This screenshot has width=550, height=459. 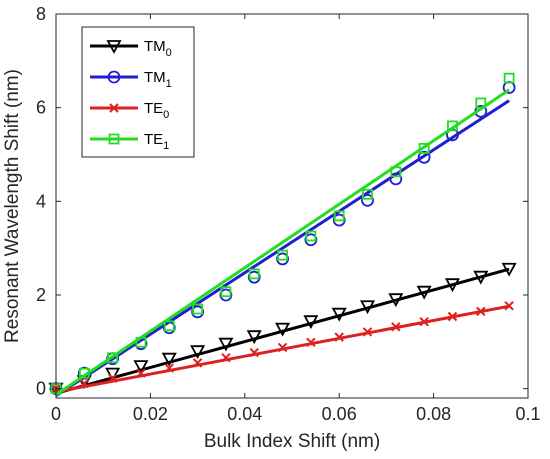 I want to click on legend-item-te1: TE1, so click(x=129, y=141).